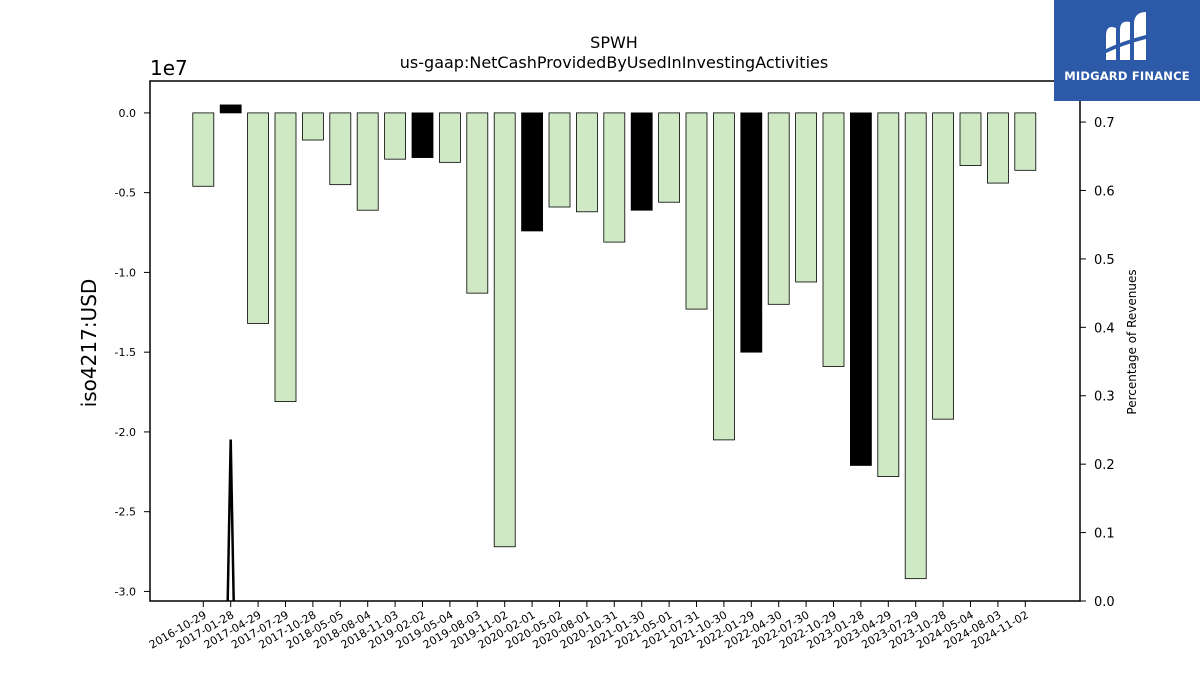 This screenshot has width=1200, height=675. I want to click on y2-tick-label: 0.3, so click(1104, 397).